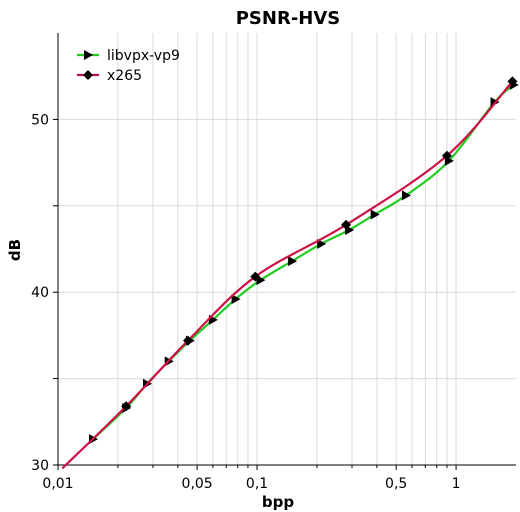  I want to click on legend-item-libvpx-vp9: libvpx-vp9, so click(128, 56).